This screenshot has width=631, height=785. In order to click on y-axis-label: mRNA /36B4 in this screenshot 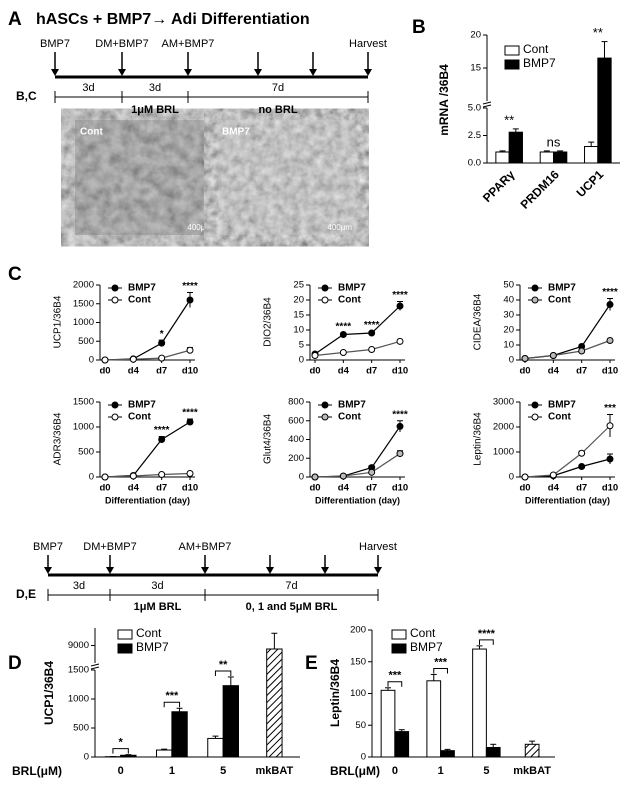, I will do `click(444, 100)`.